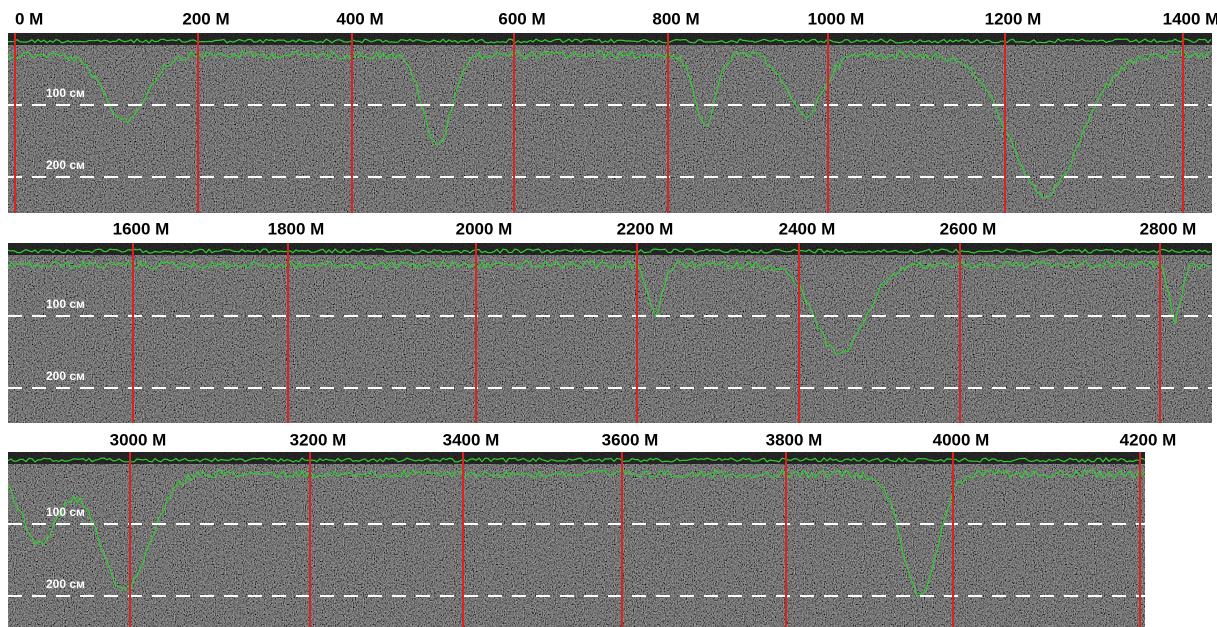 The image size is (1217, 627). What do you see at coordinates (484, 228) in the screenshot?
I see `distance-label: 2000 M` at bounding box center [484, 228].